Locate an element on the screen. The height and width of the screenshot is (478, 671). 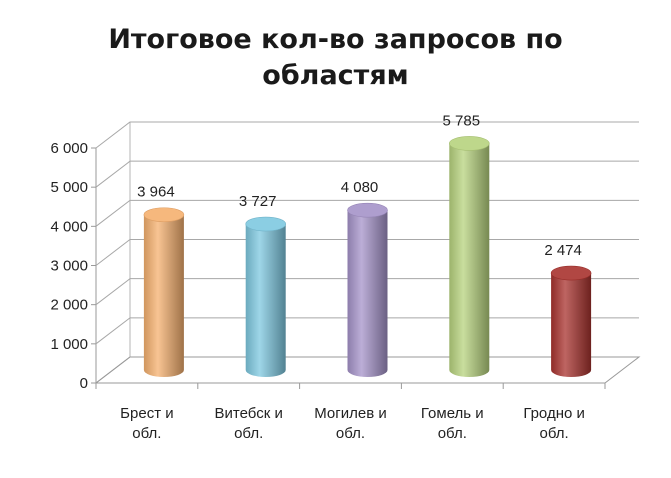
data-label: 2 474 is located at coordinates (563, 250).